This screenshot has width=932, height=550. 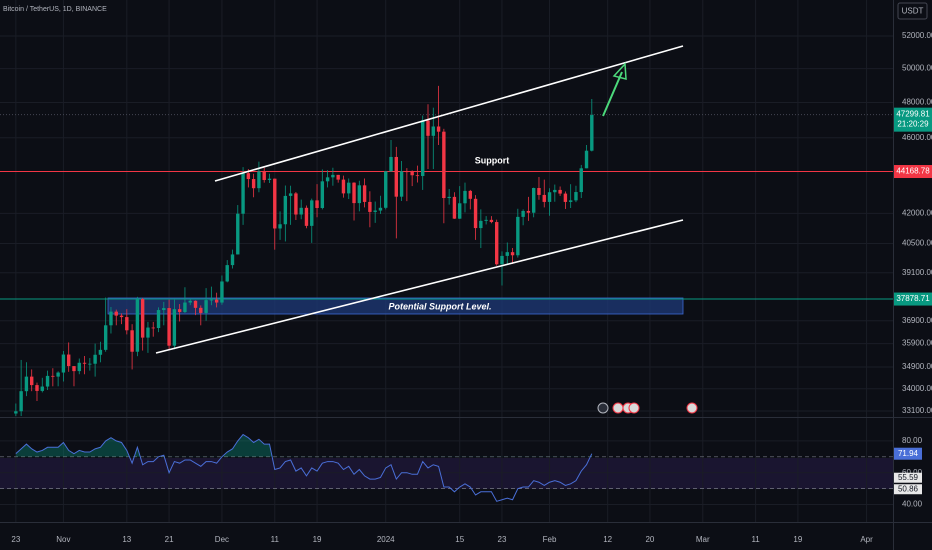 I want to click on x-tick-label: Apr, so click(x=866, y=539).